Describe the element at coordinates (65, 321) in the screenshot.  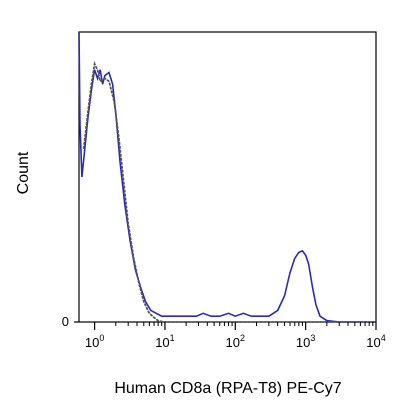
I see `y-tick-label: 0` at that location.